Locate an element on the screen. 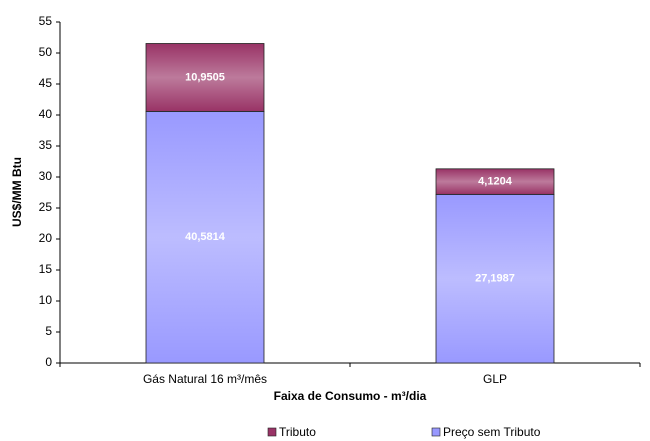 This screenshot has width=650, height=441. y-tick-label: 55 is located at coordinates (46, 21).